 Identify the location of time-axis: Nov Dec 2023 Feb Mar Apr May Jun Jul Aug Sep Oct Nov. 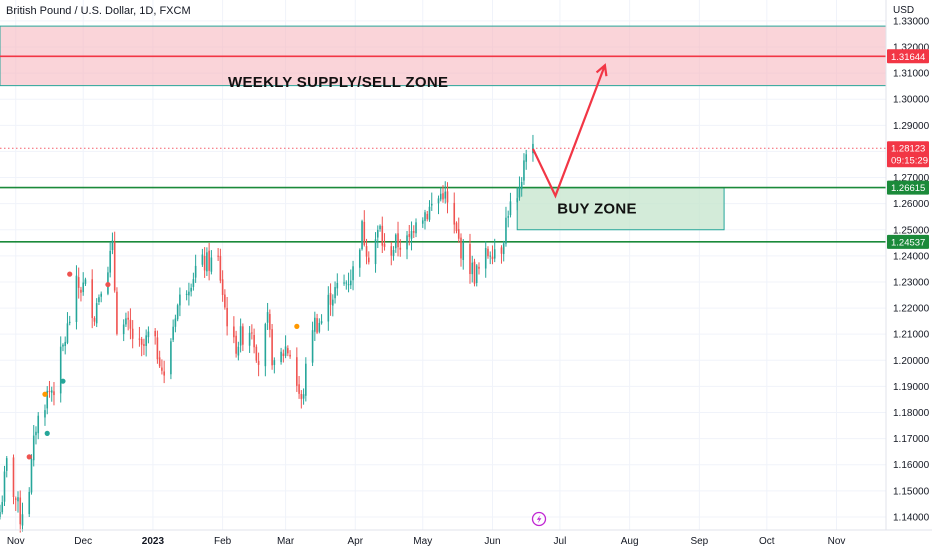
(426, 541).